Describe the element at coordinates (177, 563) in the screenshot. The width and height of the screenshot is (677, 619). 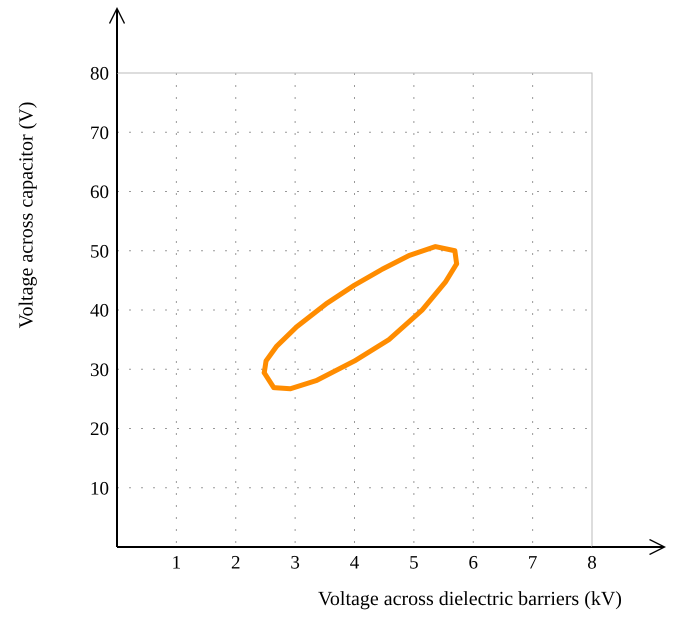
I see `x-tick-label: 1` at that location.